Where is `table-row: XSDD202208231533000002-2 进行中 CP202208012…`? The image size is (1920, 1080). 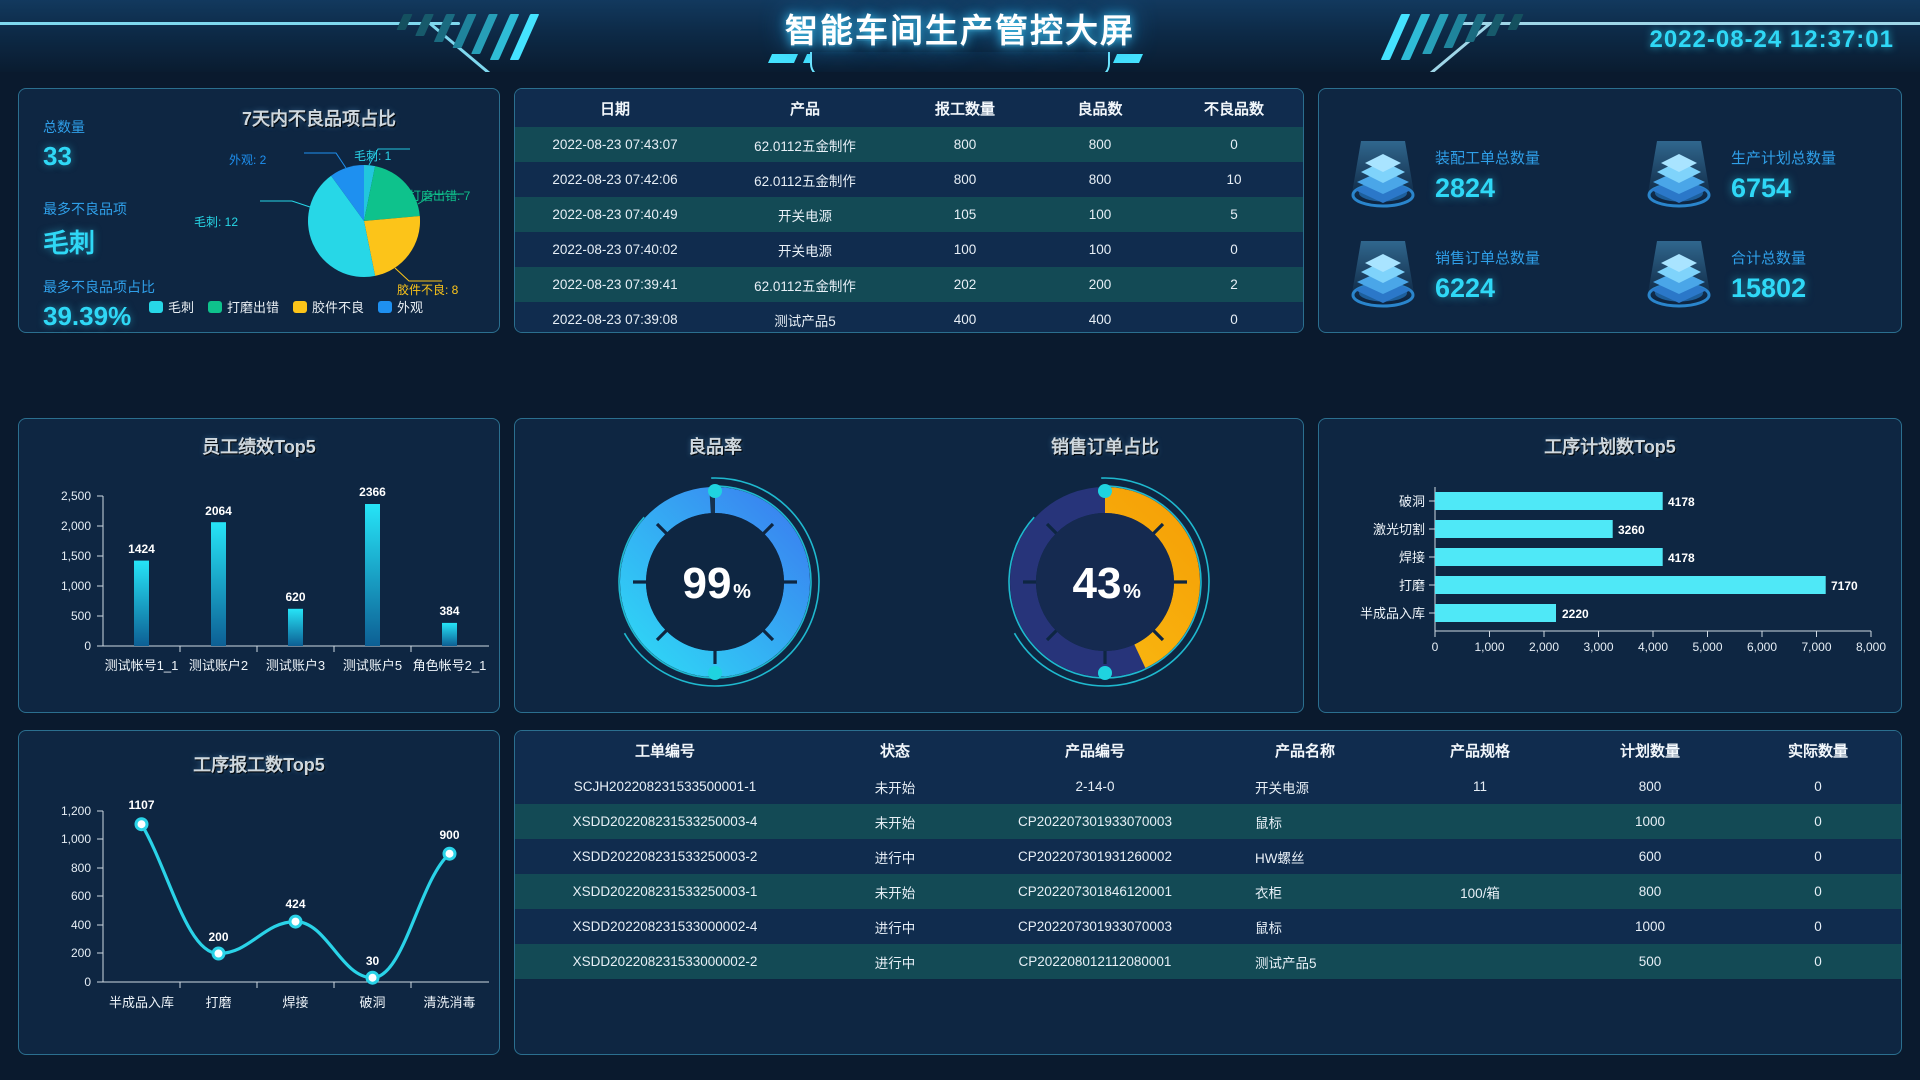
table-row: XSDD202208231533000002-2 进行中 CP202208012… is located at coordinates (1208, 961).